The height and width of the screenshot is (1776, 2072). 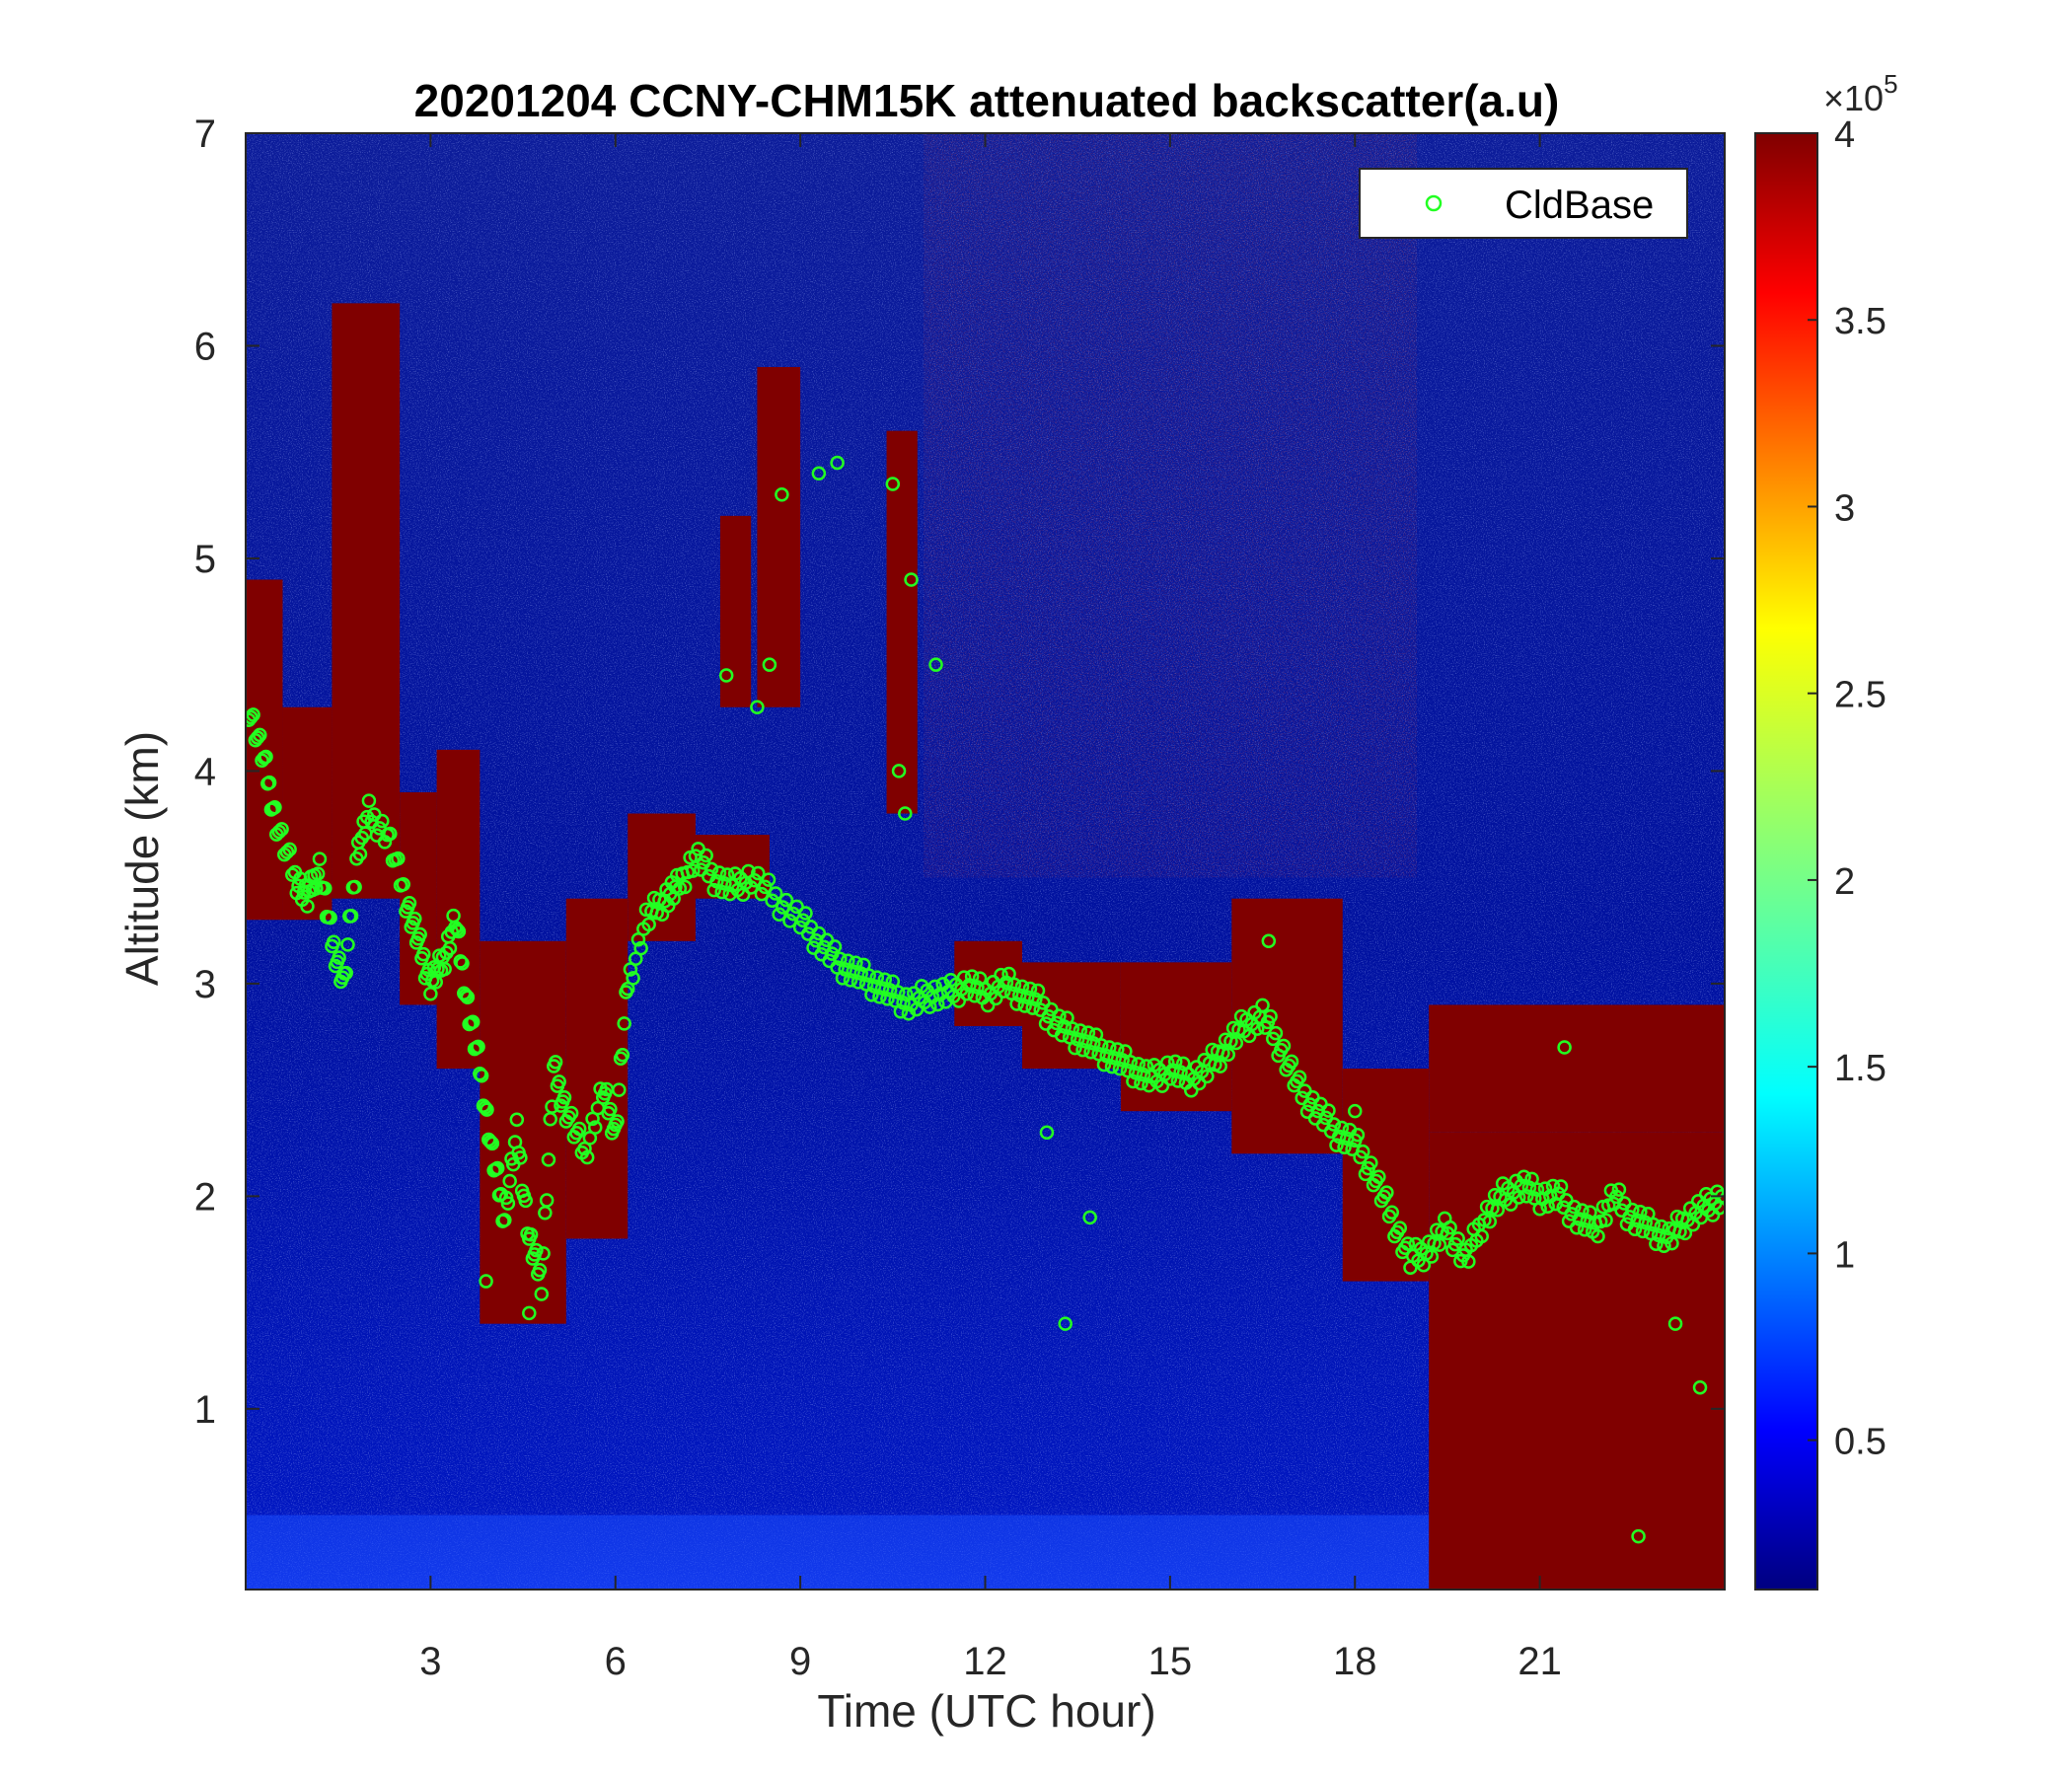 I want to click on x-tick-label: 12, so click(x=985, y=1662).